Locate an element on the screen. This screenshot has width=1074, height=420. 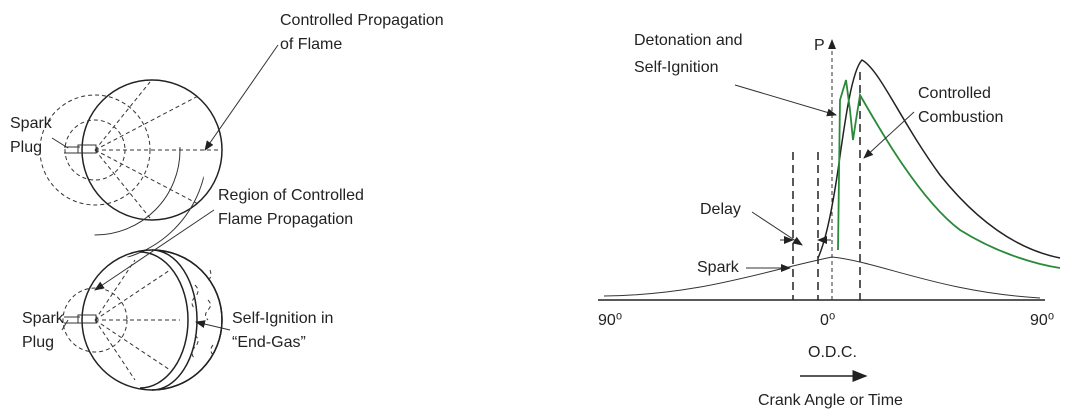
label: P is located at coordinates (819, 45).